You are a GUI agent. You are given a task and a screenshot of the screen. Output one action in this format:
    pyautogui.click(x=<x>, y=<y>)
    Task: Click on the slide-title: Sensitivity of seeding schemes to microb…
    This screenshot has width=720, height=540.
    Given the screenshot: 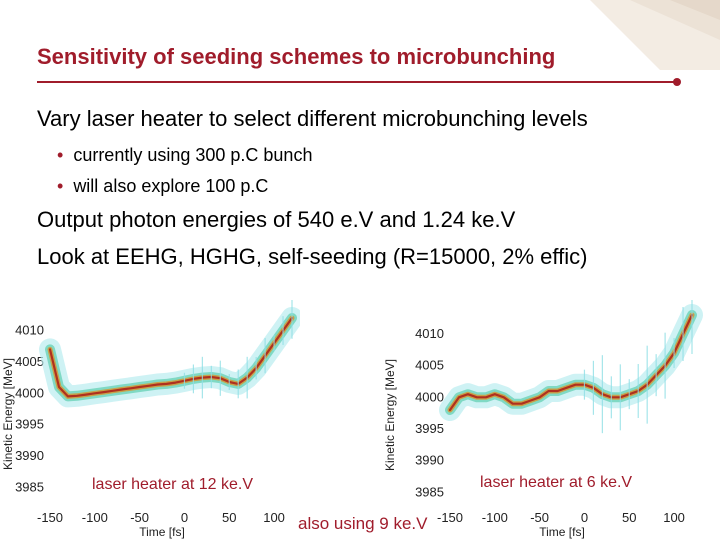 What is the action you would take?
    pyautogui.click(x=296, y=56)
    